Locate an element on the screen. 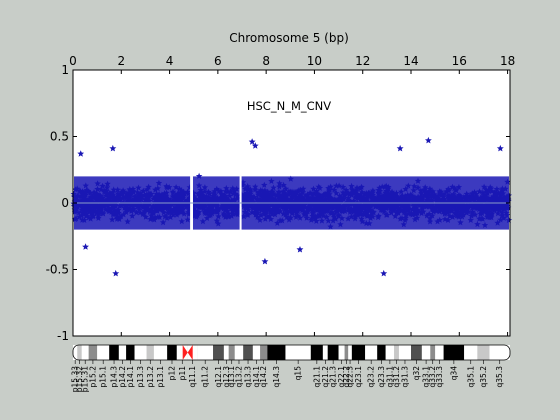  band-label: q14.2 is located at coordinates (263, 377).